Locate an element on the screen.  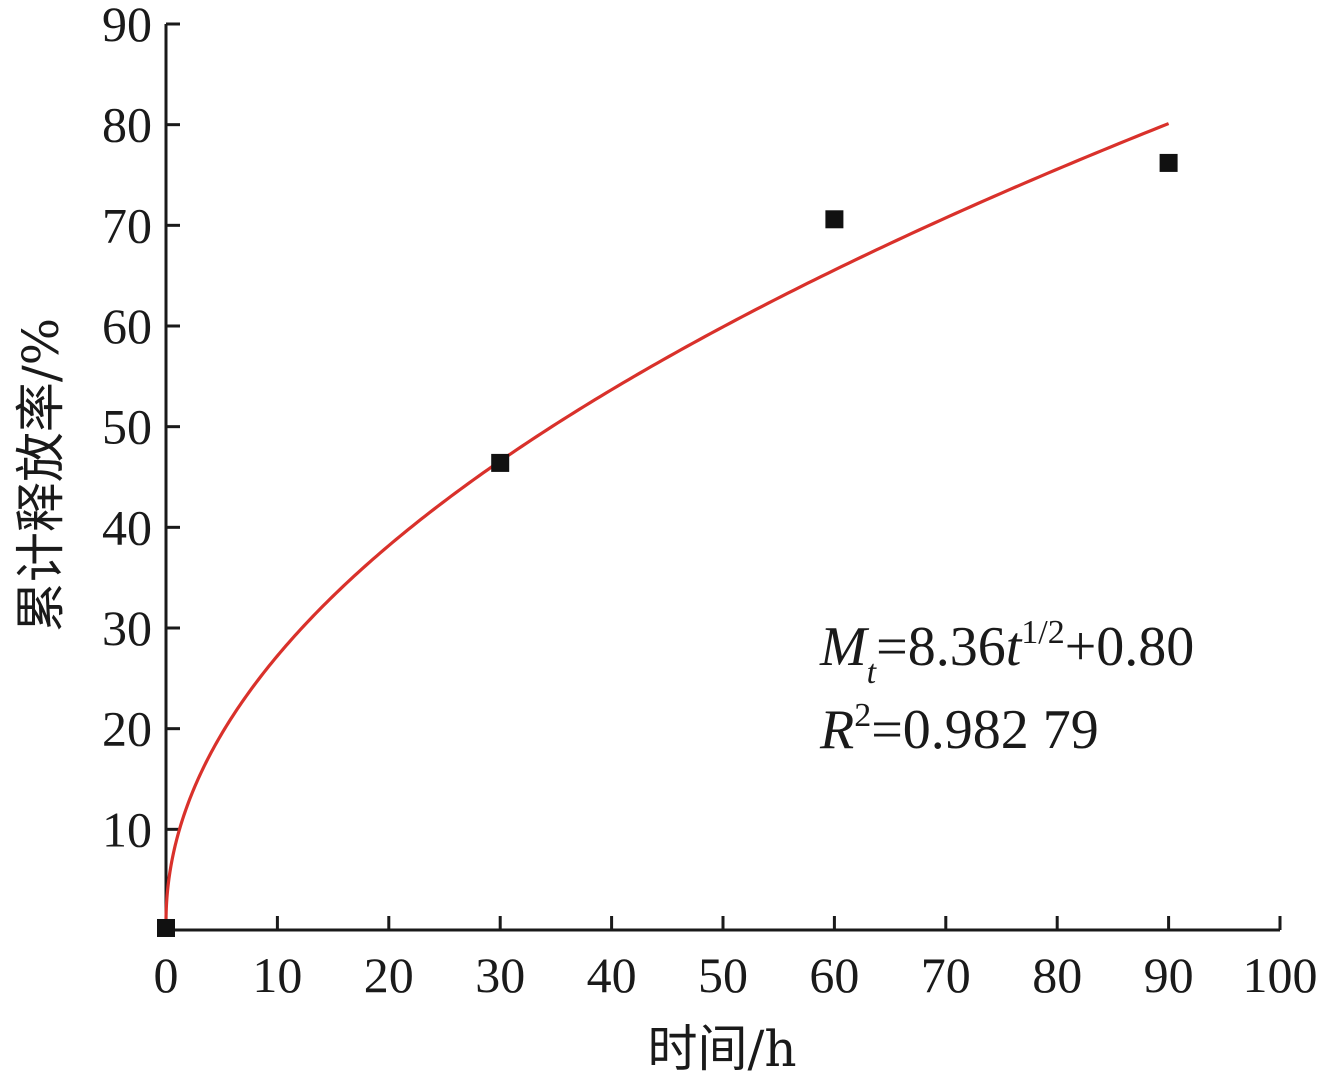
x-tick-label: 80 is located at coordinates (1057, 975).